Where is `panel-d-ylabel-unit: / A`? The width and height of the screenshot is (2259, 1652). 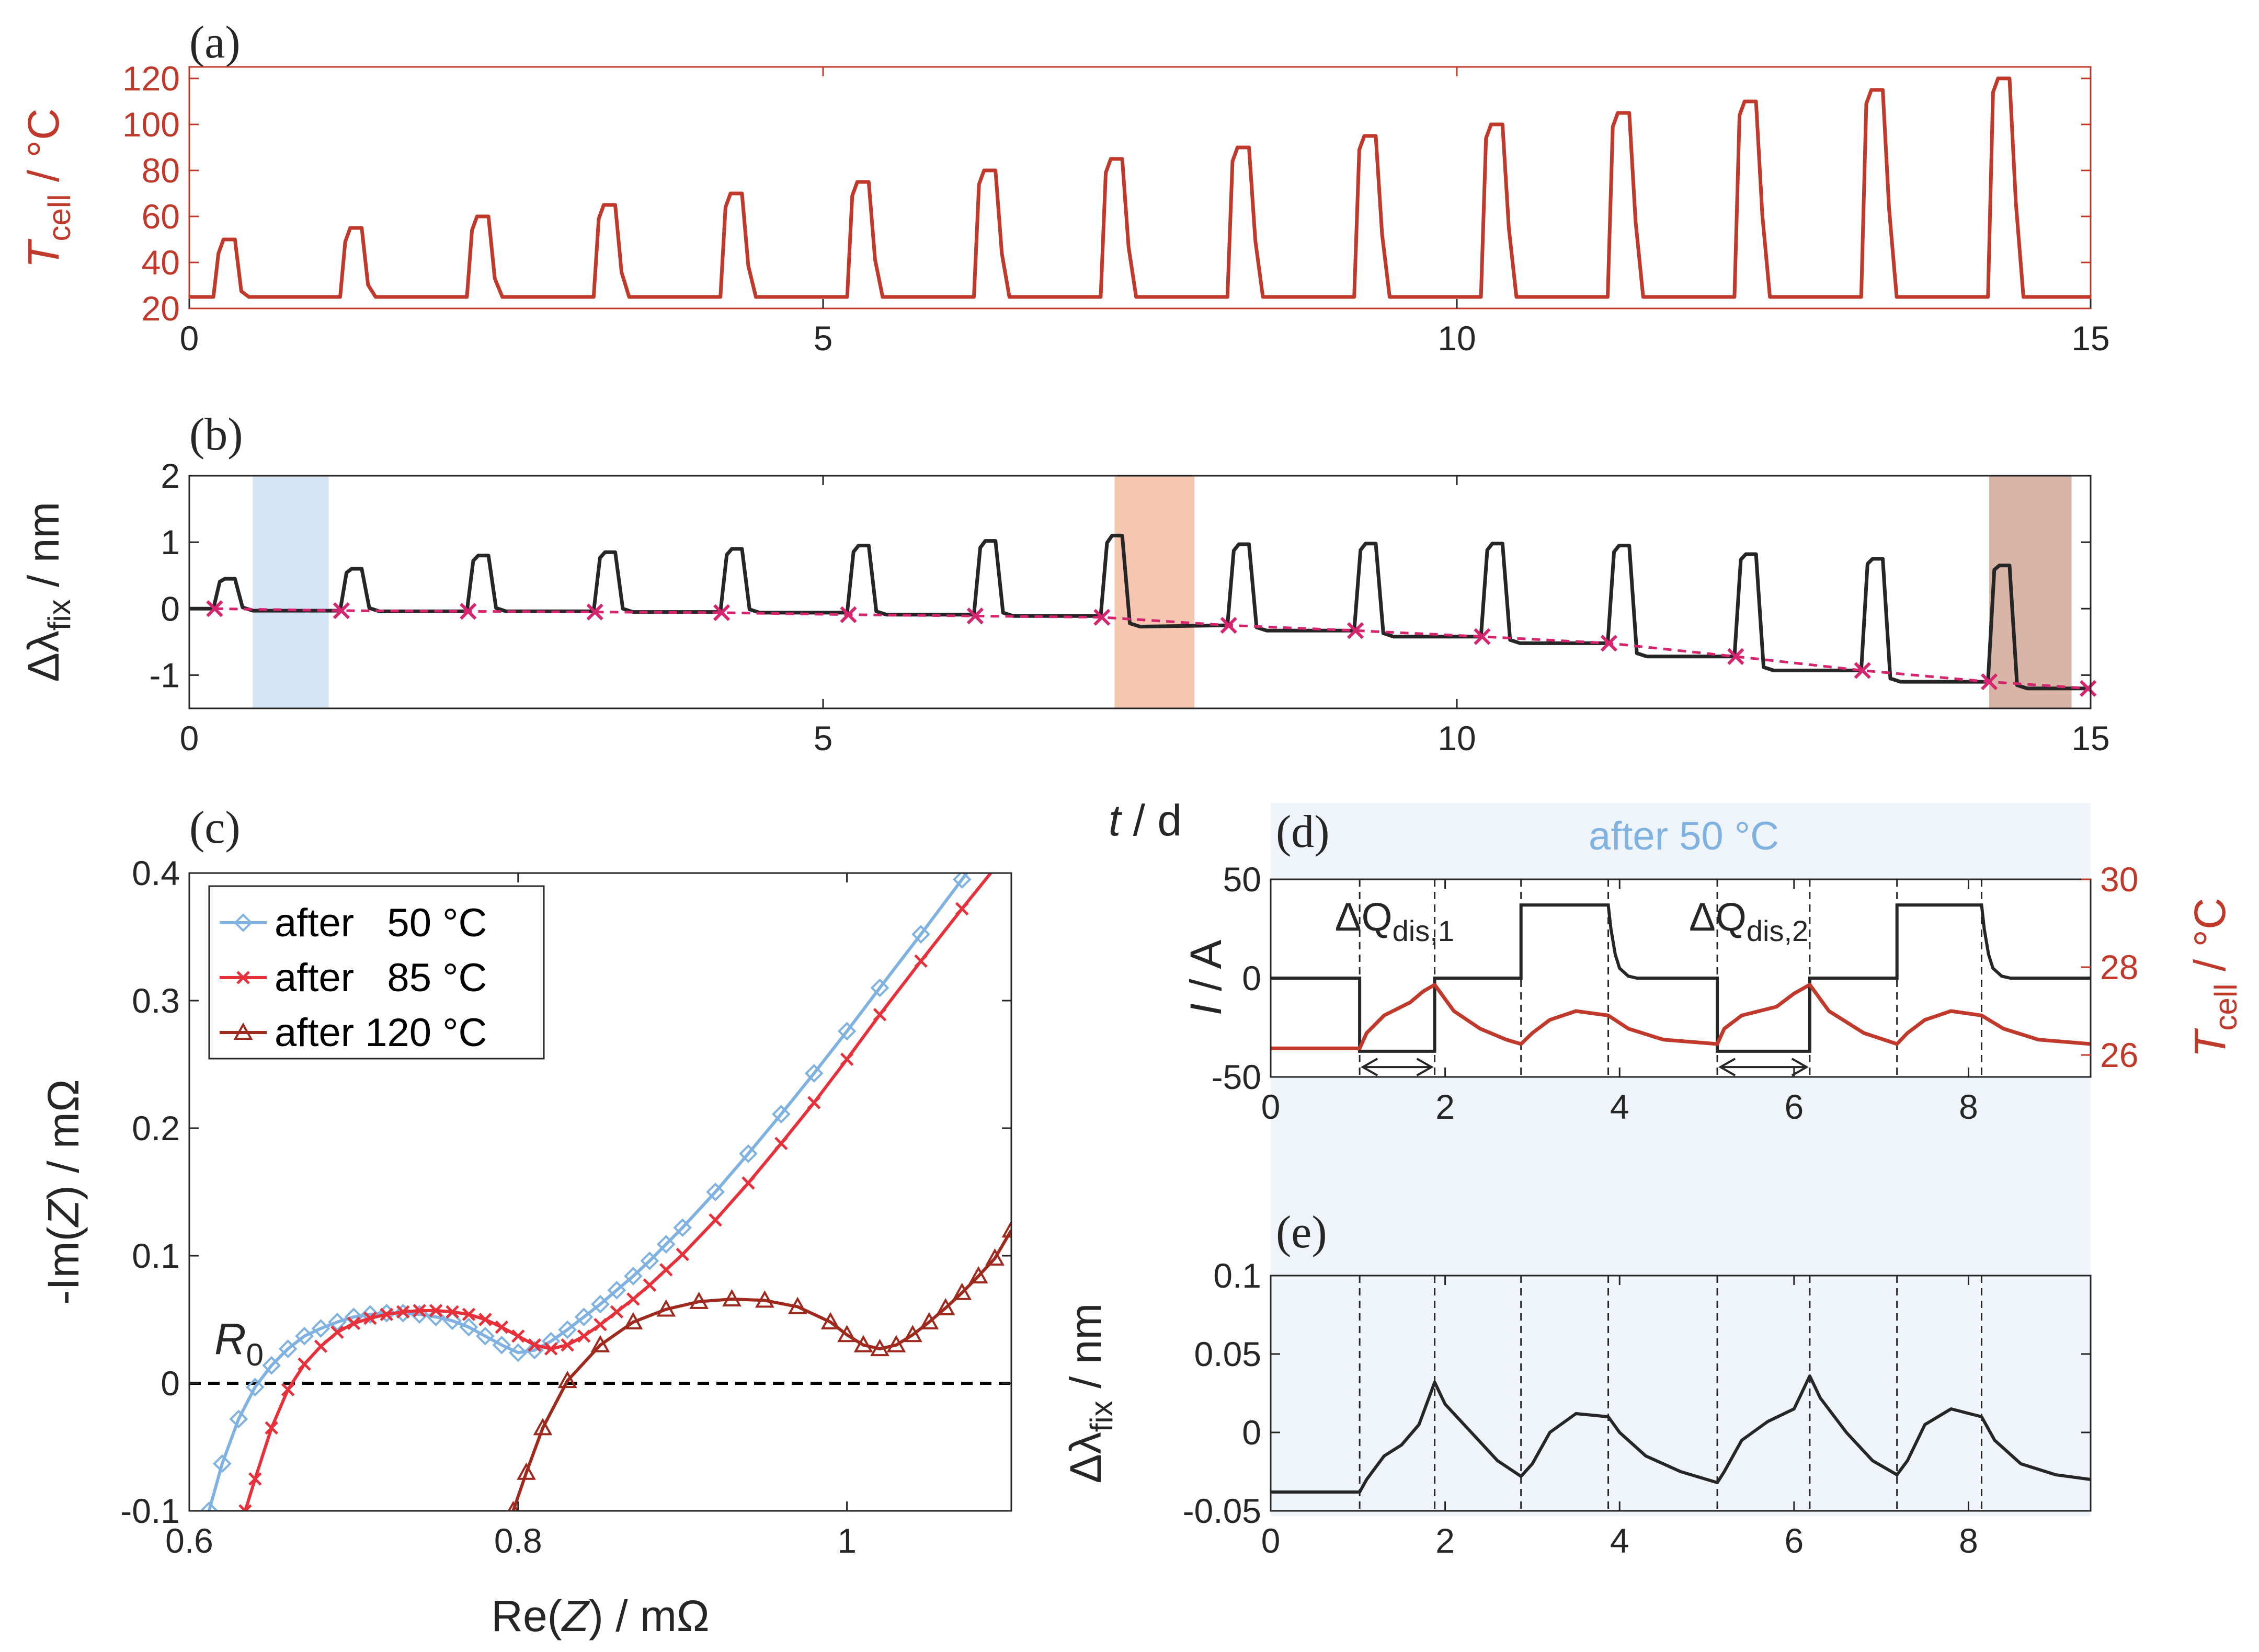 panel-d-ylabel-unit: / A is located at coordinates (1206, 971).